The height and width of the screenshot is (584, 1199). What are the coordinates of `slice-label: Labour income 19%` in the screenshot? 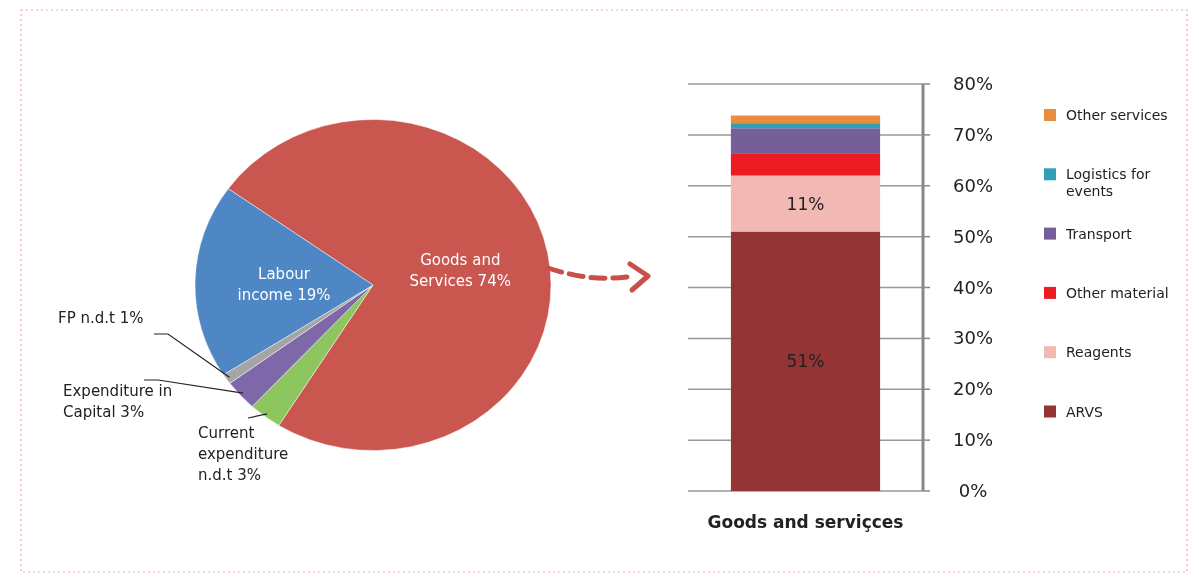 It's located at (284, 285).